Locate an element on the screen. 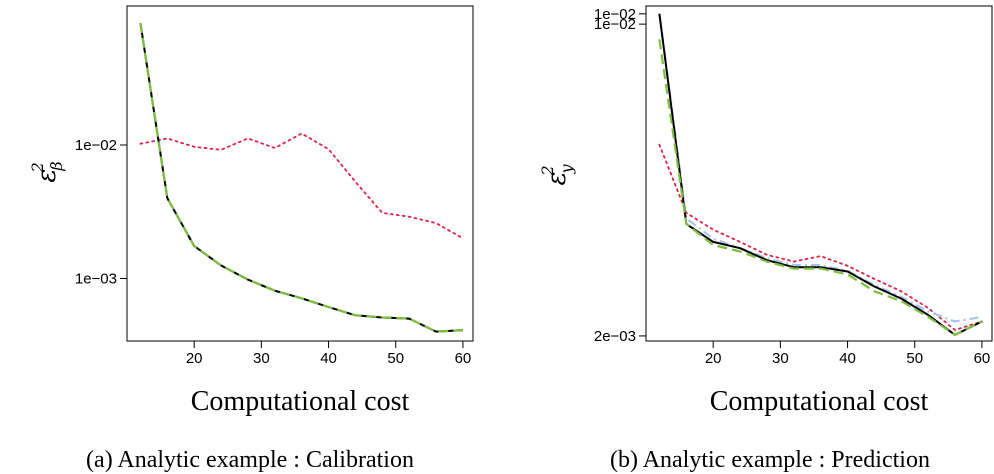 This screenshot has height=474, width=994. y-tick-label: 2e−03 is located at coordinates (615, 336).